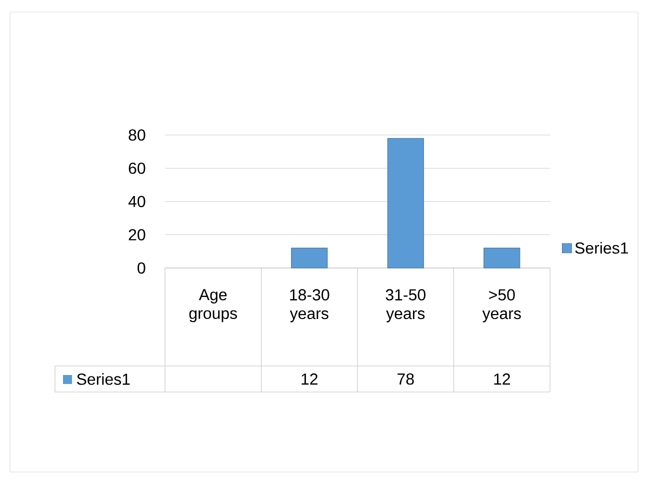 The height and width of the screenshot is (483, 645). What do you see at coordinates (406, 379) in the screenshot?
I see `data-label: 78` at bounding box center [406, 379].